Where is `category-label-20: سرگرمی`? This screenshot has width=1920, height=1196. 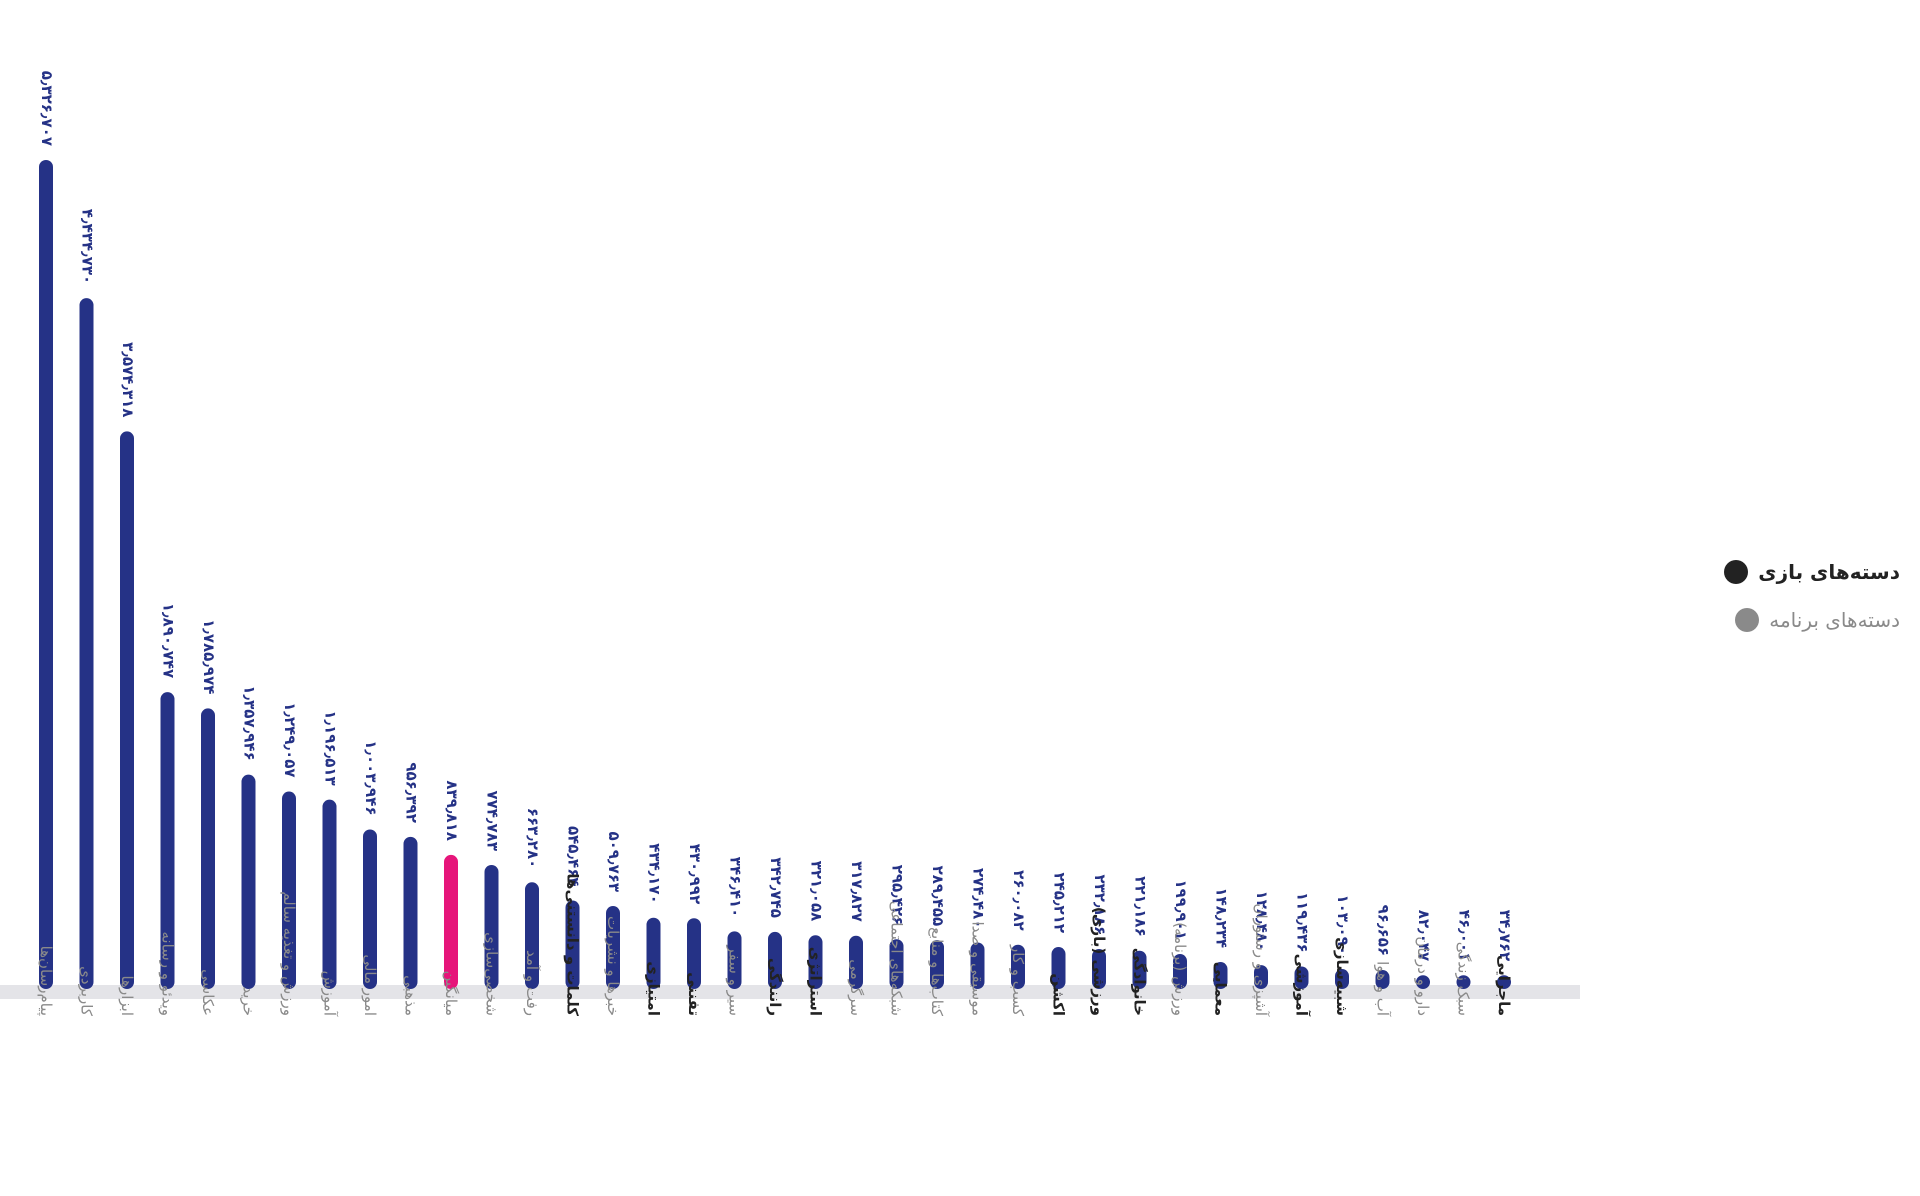
category-label-20: سرگرمی is located at coordinates (856, 987).